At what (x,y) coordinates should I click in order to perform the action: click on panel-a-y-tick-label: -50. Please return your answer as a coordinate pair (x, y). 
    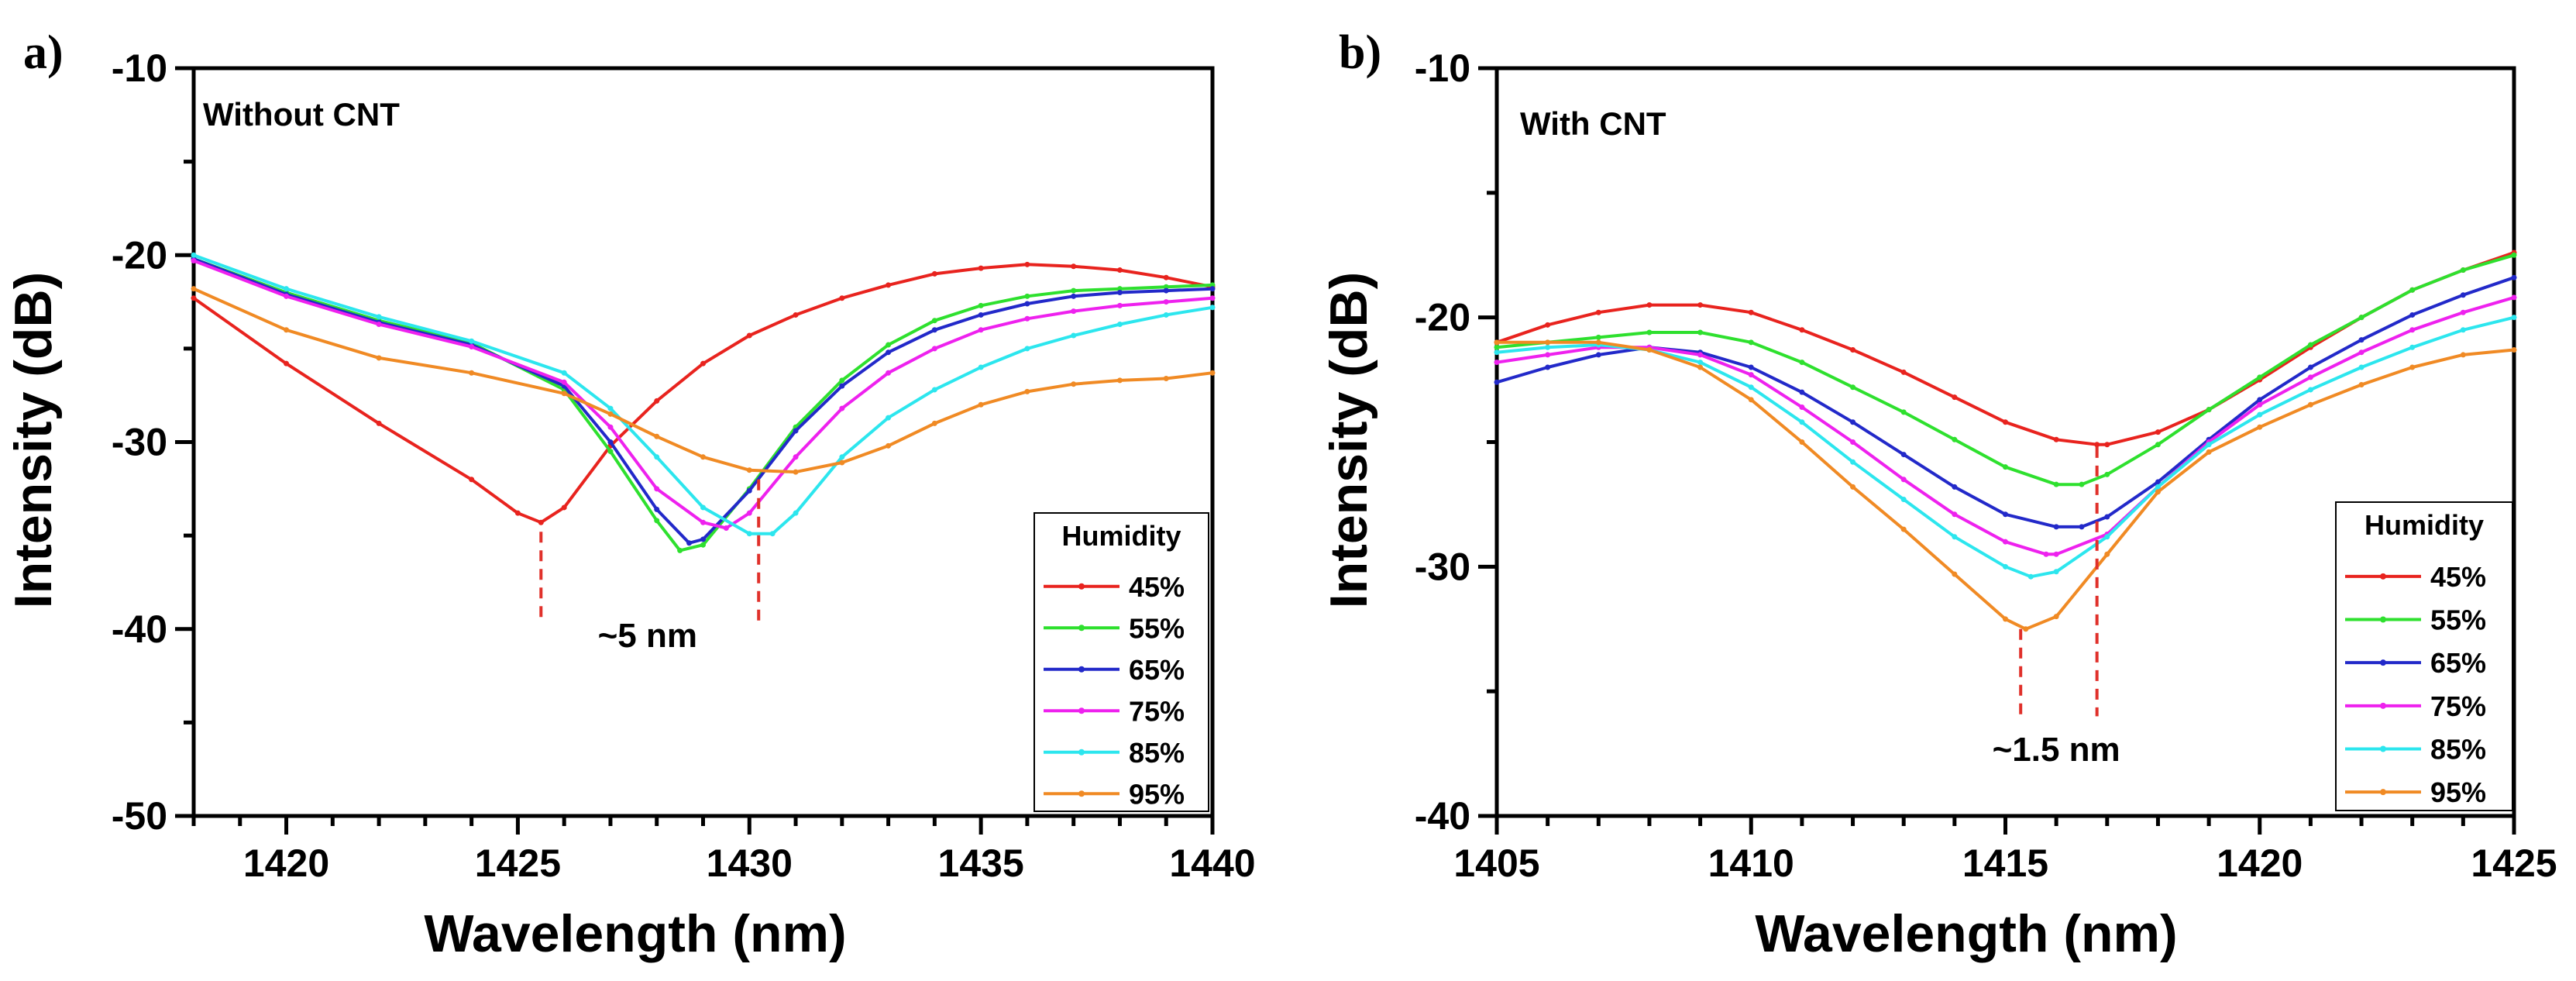
    Looking at the image, I should click on (139, 816).